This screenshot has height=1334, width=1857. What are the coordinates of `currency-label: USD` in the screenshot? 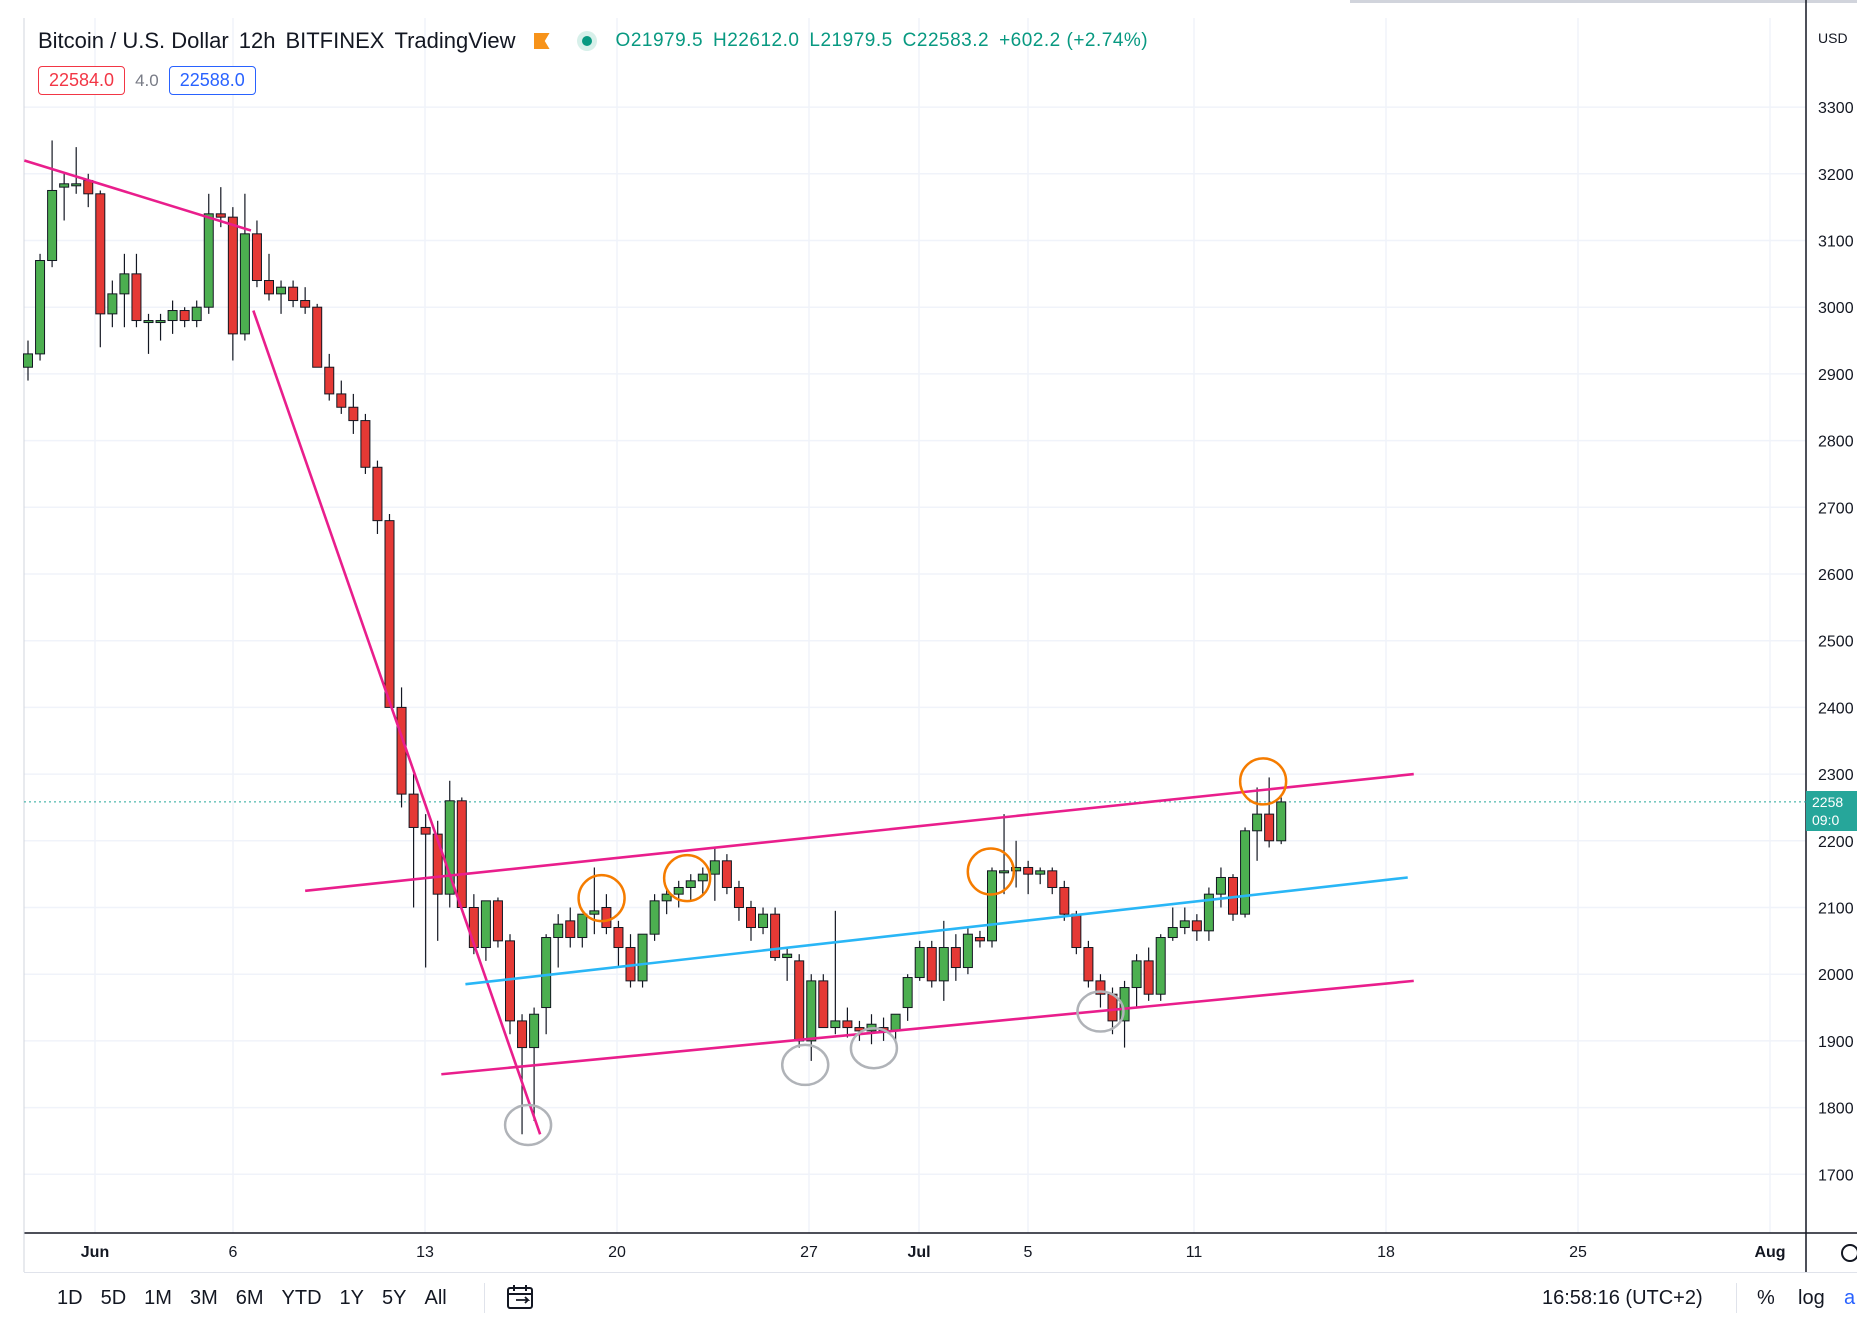 It's located at (1833, 38).